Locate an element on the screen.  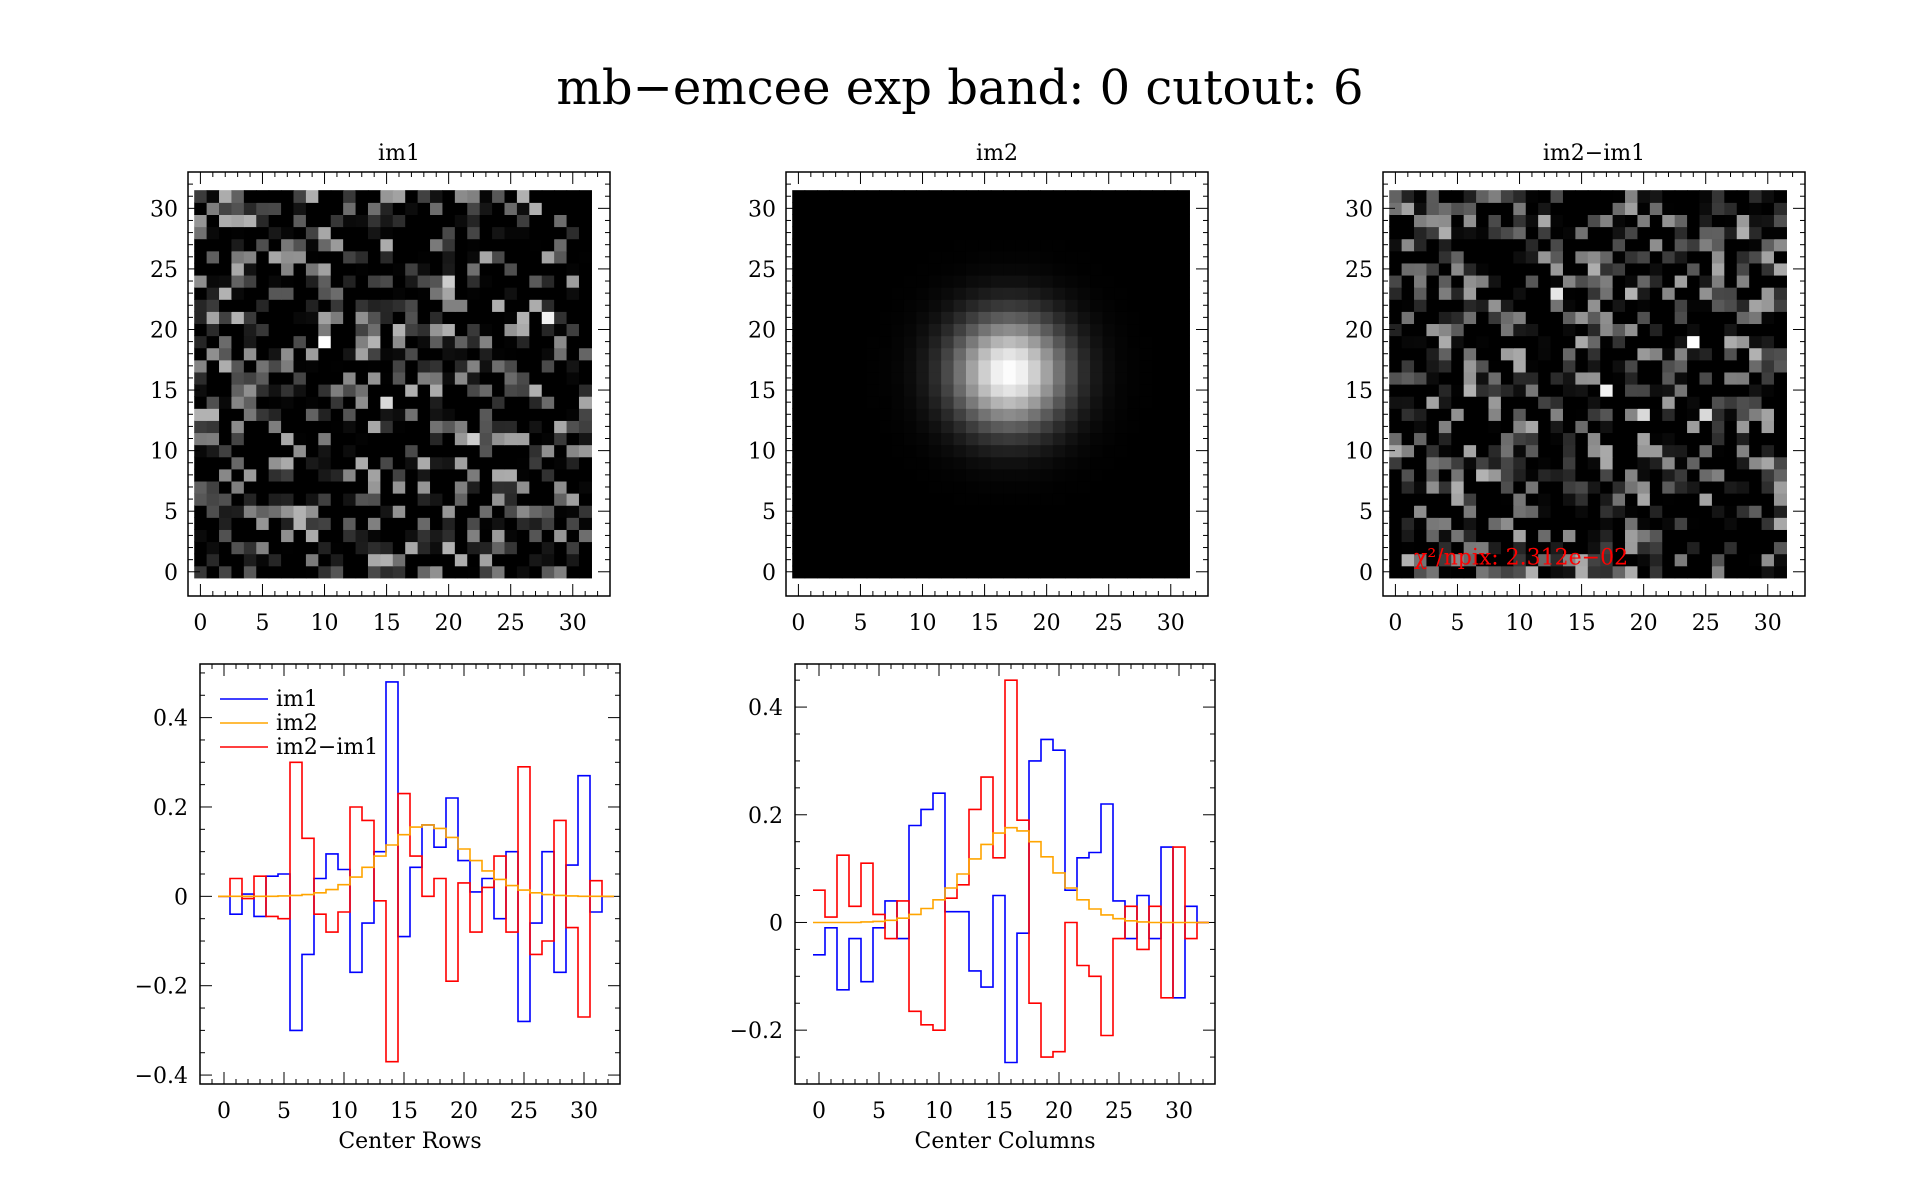
y-tick-label: 5 is located at coordinates (1366, 512).